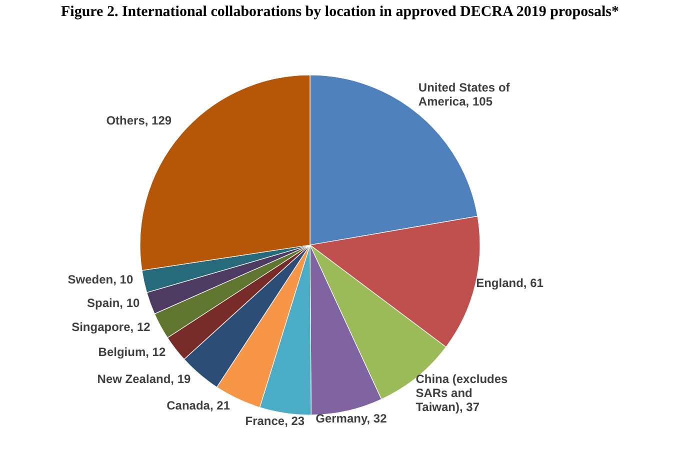 The image size is (687, 457). Describe the element at coordinates (479, 101) in the screenshot. I see `data-label: , 105` at that location.